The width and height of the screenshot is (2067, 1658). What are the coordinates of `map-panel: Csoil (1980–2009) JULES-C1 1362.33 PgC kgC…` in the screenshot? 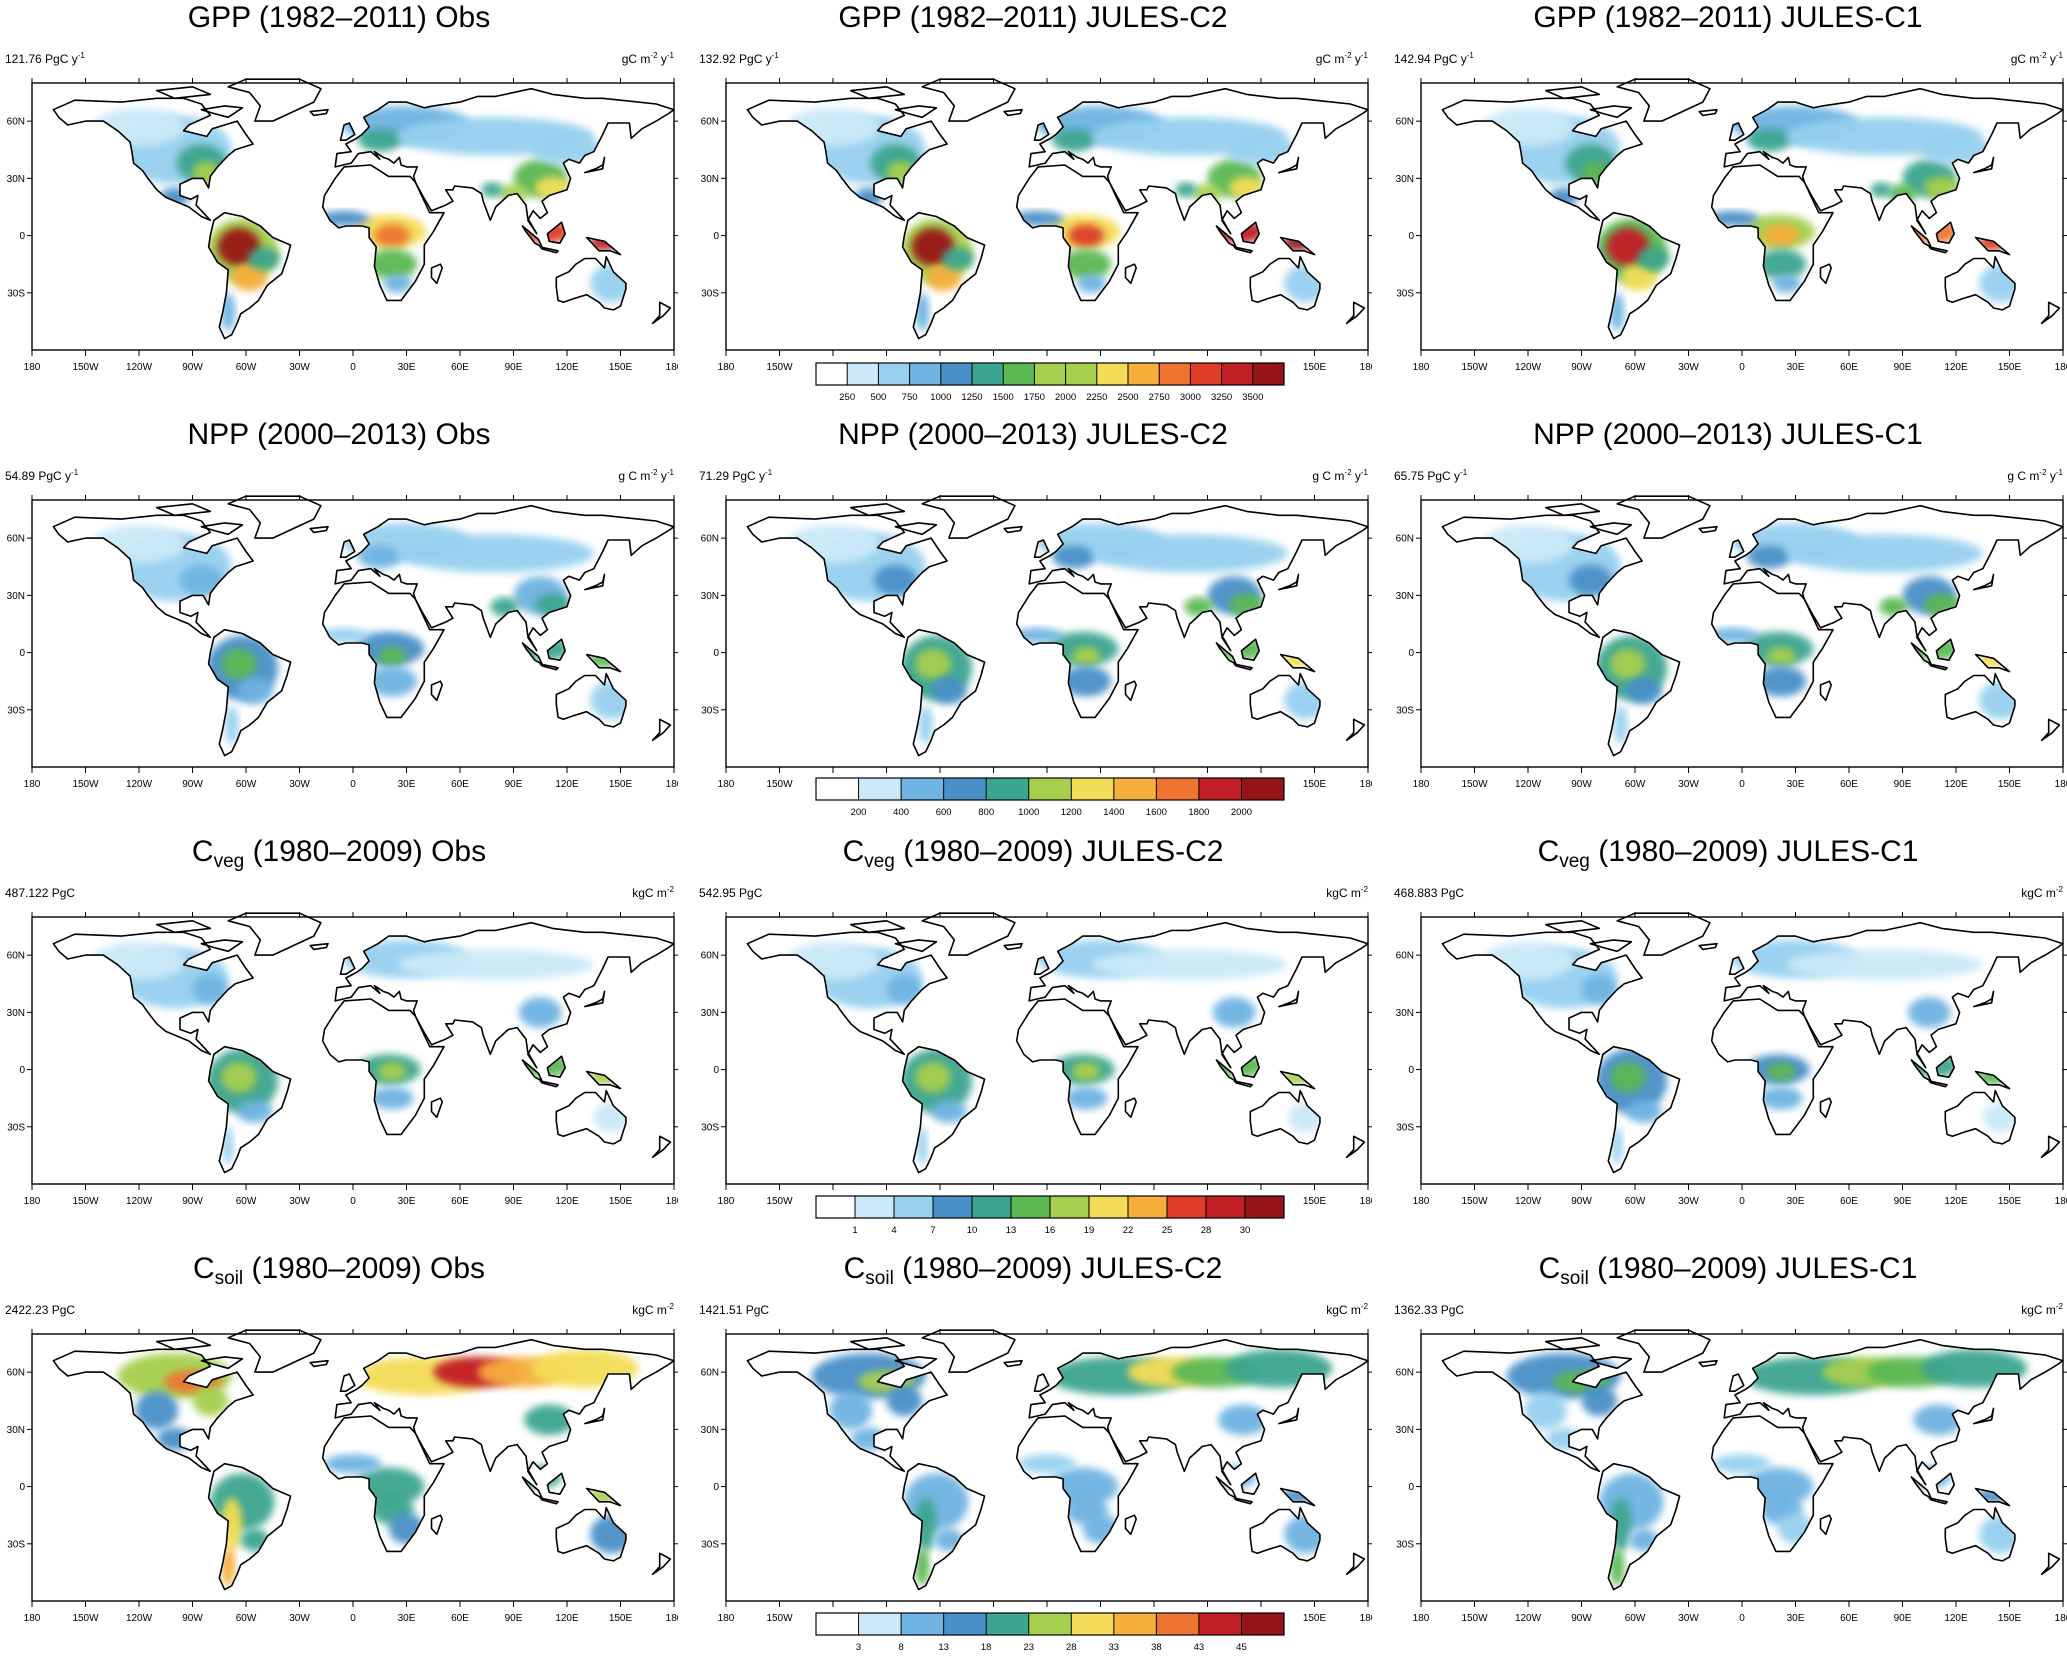 It's located at (1728, 1446).